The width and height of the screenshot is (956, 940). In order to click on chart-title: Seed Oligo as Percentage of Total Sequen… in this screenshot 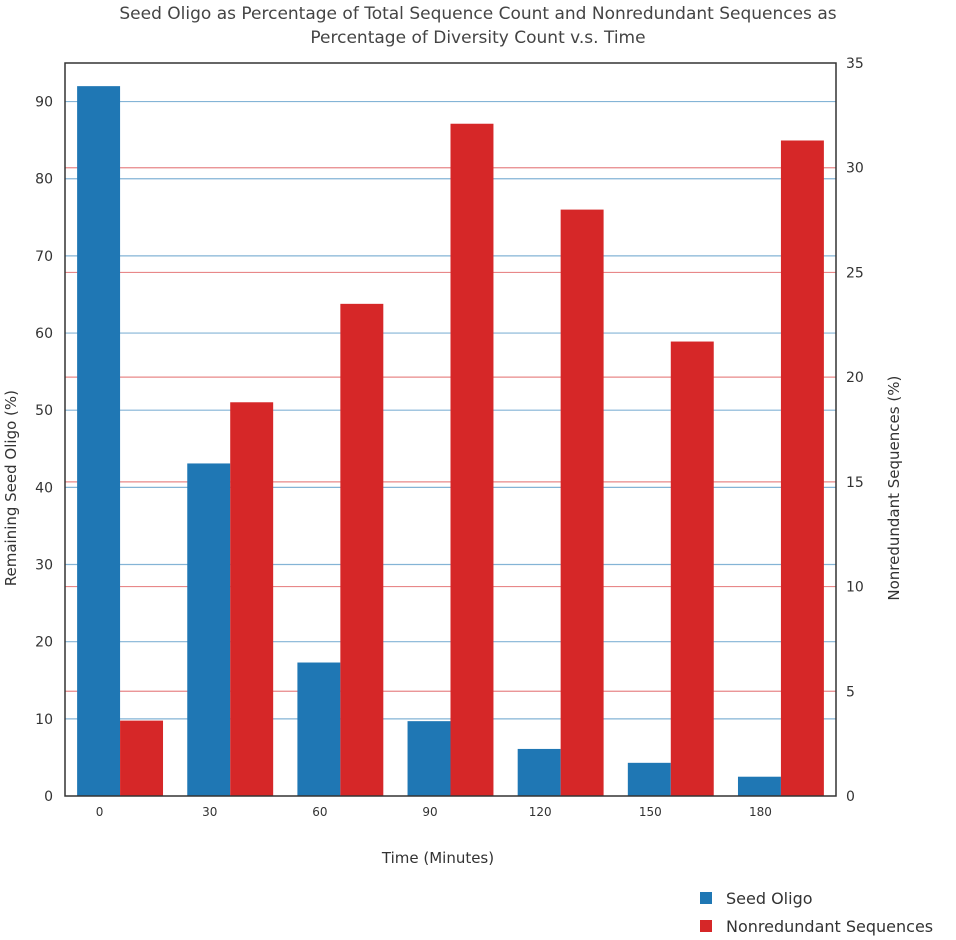, I will do `click(478, 26)`.